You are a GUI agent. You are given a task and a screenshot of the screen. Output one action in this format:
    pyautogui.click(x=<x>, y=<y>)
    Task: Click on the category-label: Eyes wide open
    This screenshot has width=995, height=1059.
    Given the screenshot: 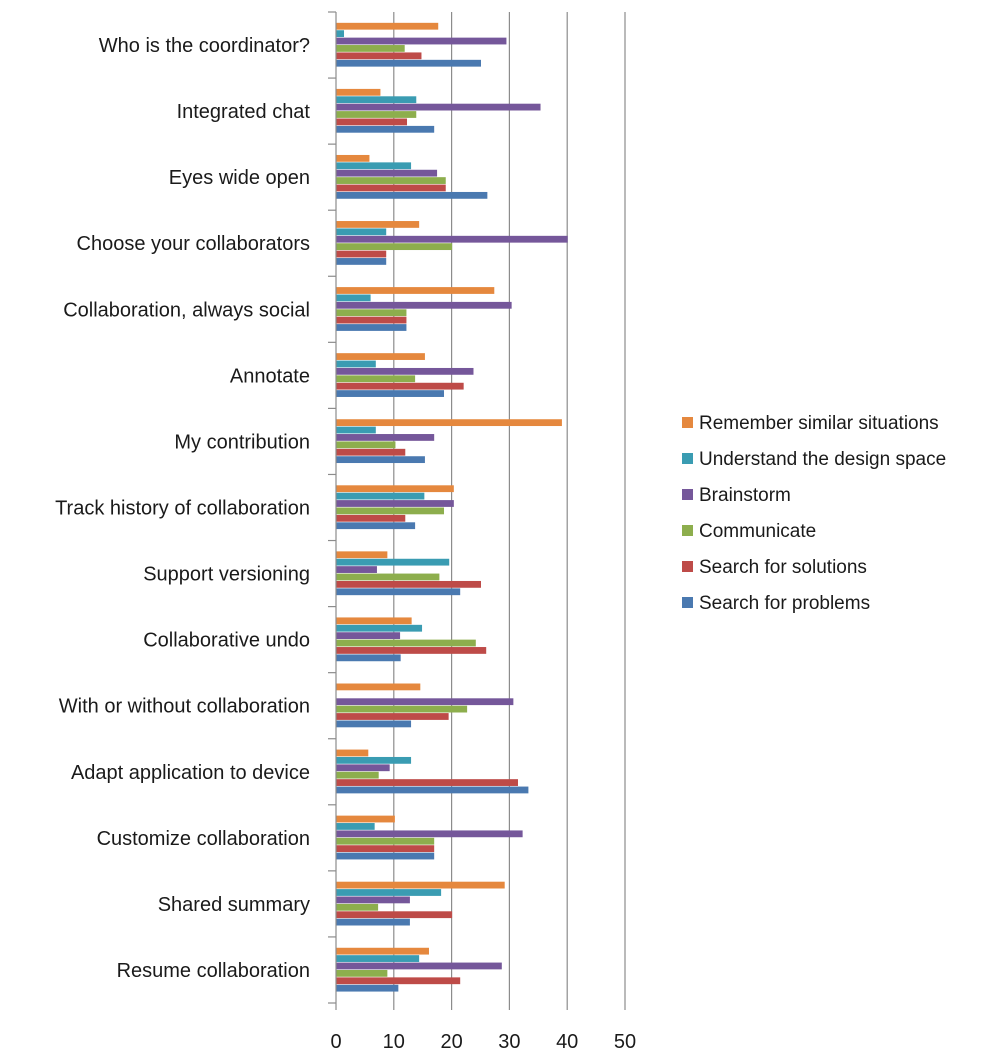 What is the action you would take?
    pyautogui.click(x=239, y=178)
    